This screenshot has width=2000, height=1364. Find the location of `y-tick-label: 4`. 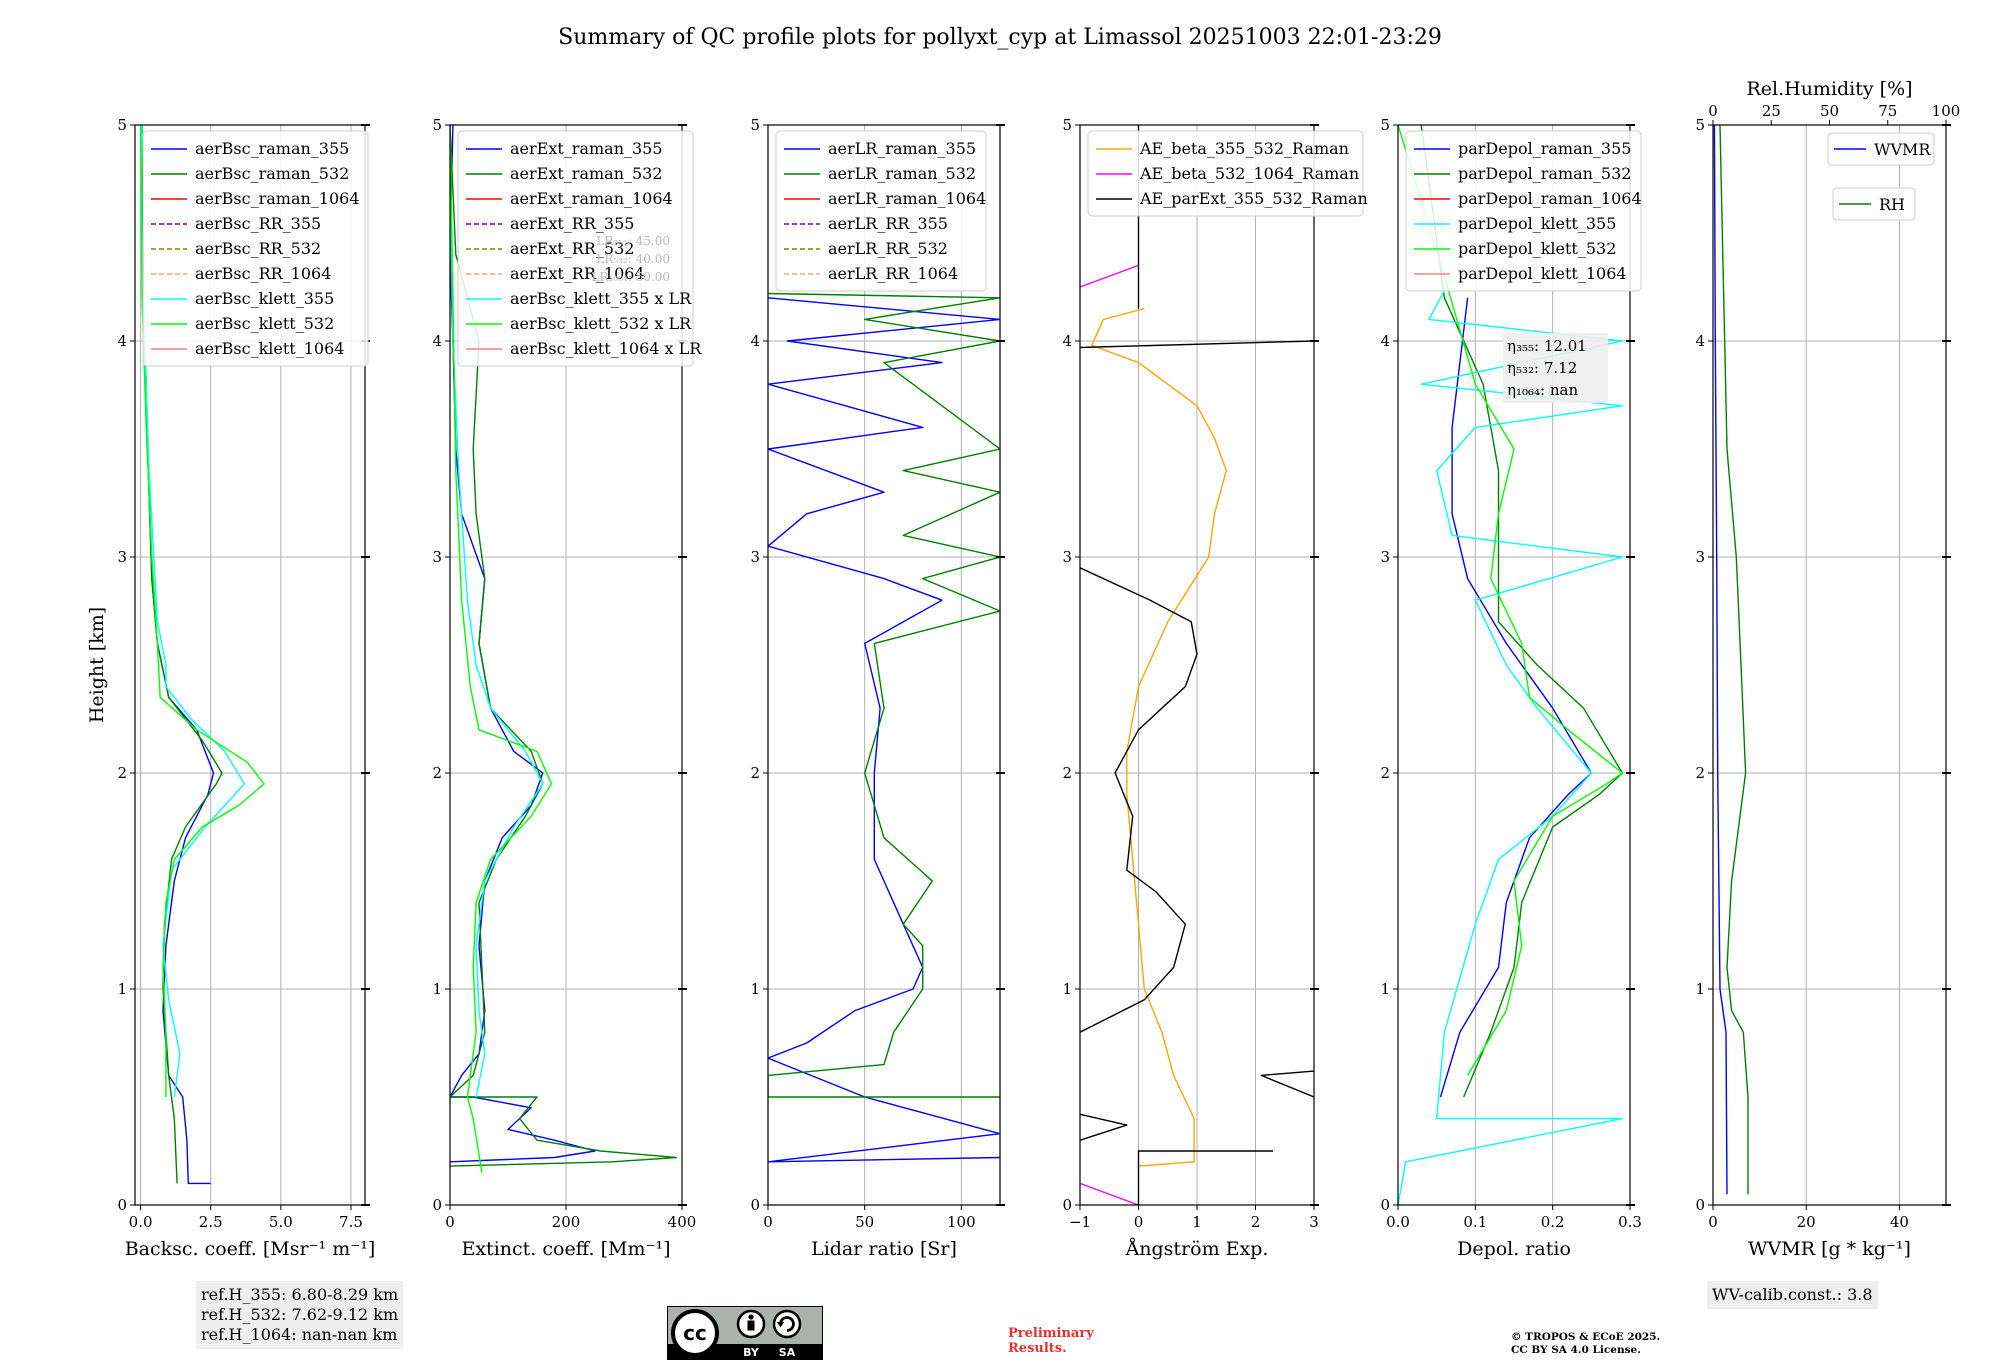

y-tick-label: 4 is located at coordinates (755, 341).